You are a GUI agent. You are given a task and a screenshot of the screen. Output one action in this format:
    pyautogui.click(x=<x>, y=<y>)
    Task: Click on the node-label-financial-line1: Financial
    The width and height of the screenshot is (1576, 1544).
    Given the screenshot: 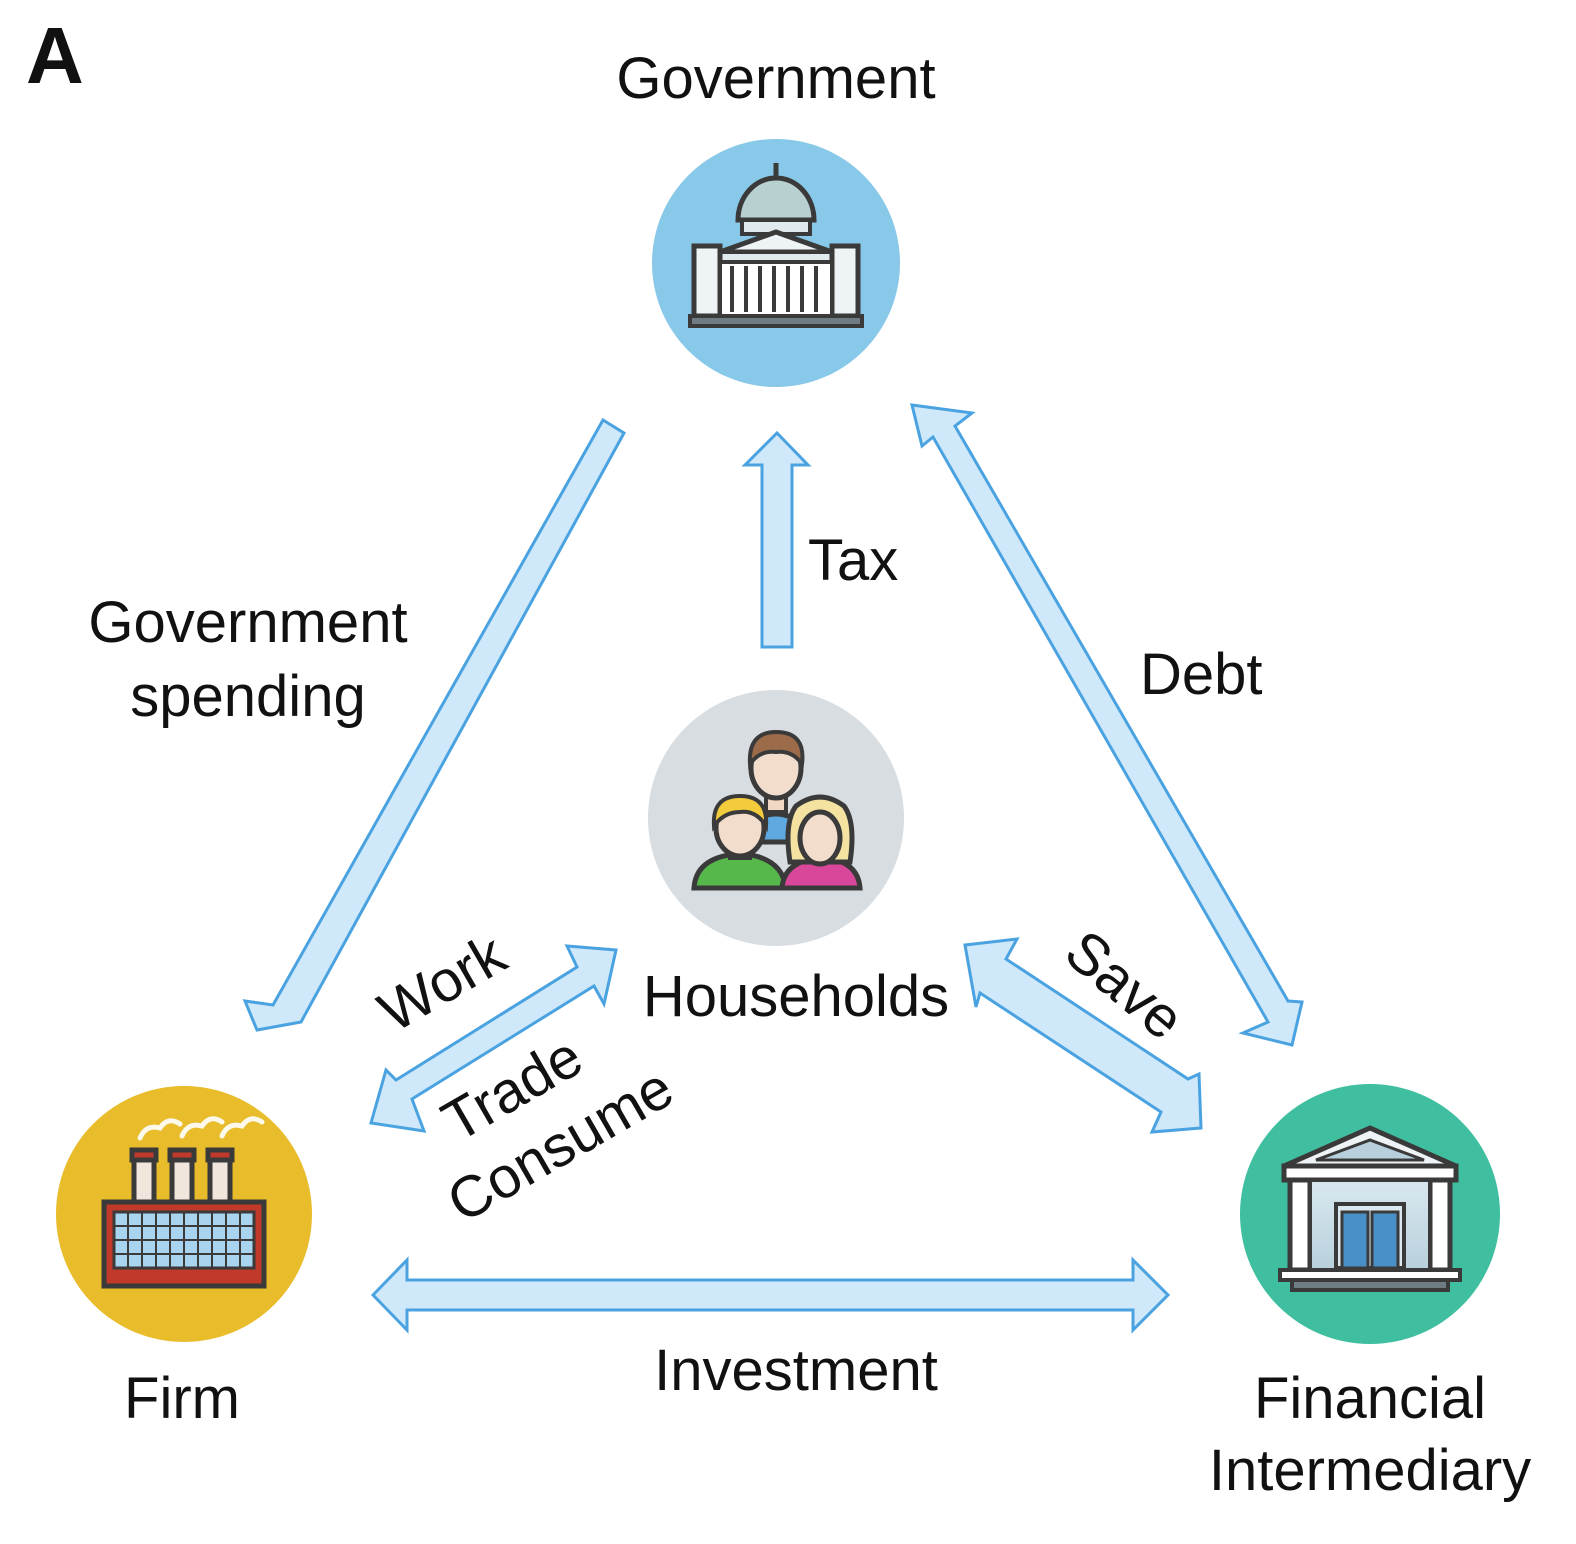 What is the action you would take?
    pyautogui.click(x=1370, y=1398)
    